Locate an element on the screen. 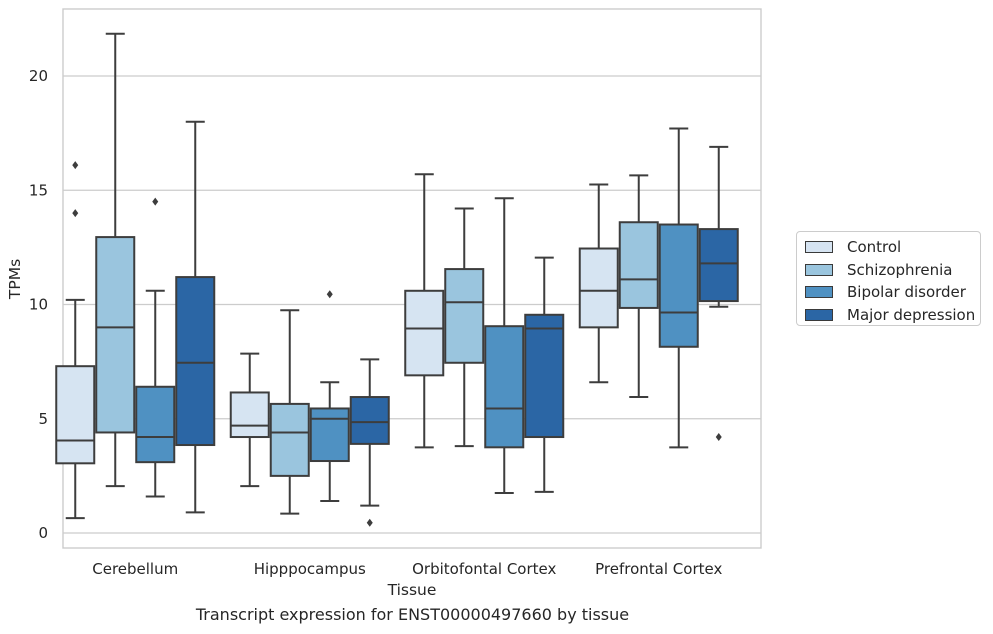  legend-label: Control is located at coordinates (874, 247).